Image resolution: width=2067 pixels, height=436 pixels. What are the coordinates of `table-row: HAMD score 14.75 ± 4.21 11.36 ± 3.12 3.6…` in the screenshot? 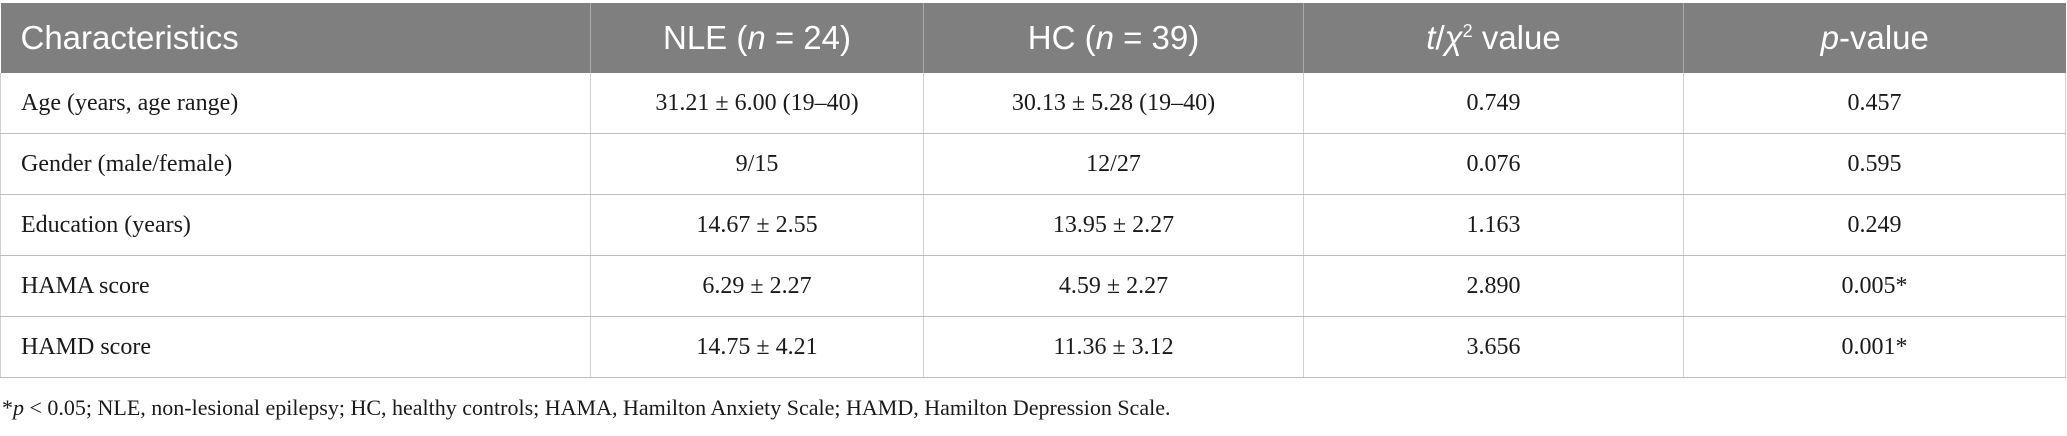 It's located at (1033, 347).